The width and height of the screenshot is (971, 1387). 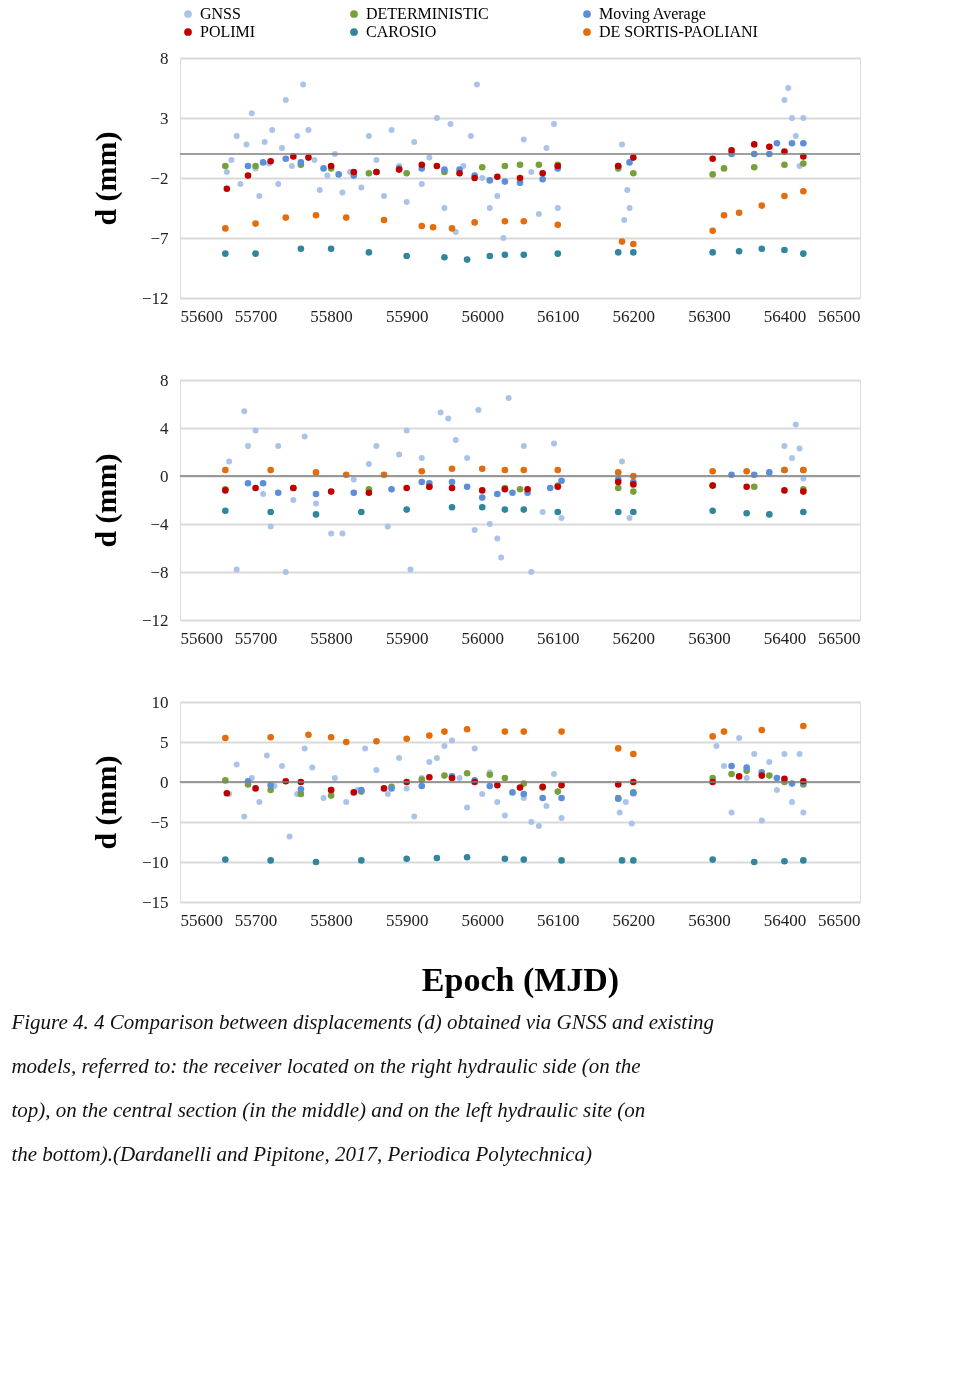 I want to click on y-tick-label: −15, so click(x=155, y=902).